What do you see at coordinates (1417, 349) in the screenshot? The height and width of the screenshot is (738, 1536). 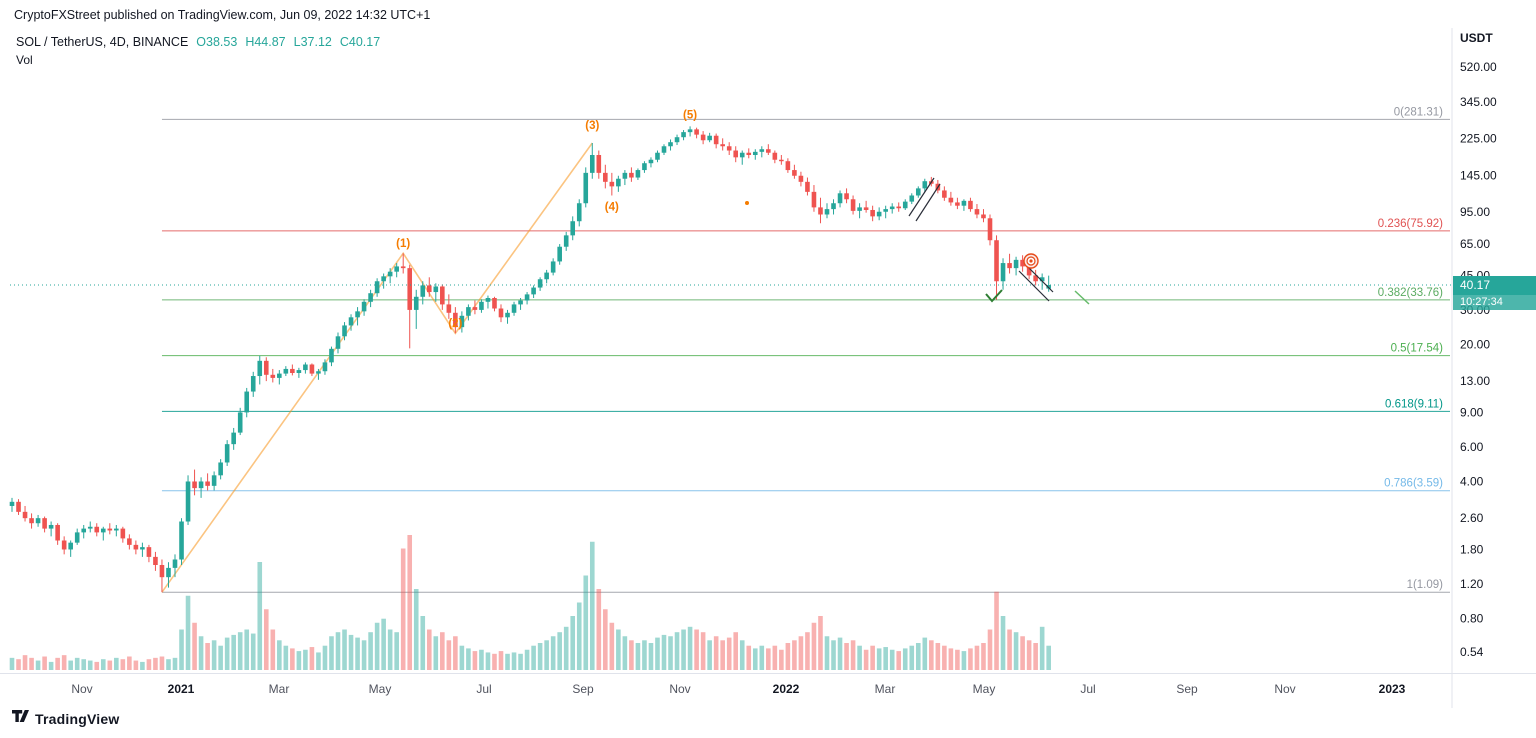 I see `fib-label: 0.5(17.54)` at bounding box center [1417, 349].